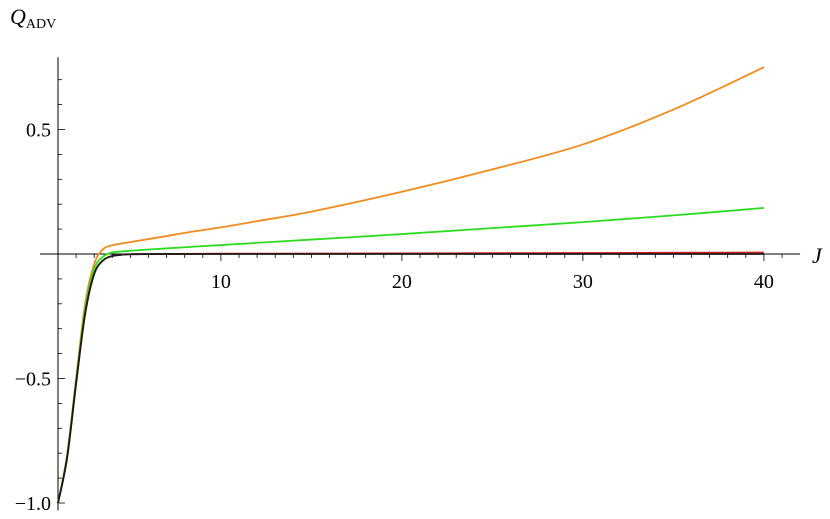 This screenshot has width=830, height=519. I want to click on y-axis-label: QADV, so click(33, 18).